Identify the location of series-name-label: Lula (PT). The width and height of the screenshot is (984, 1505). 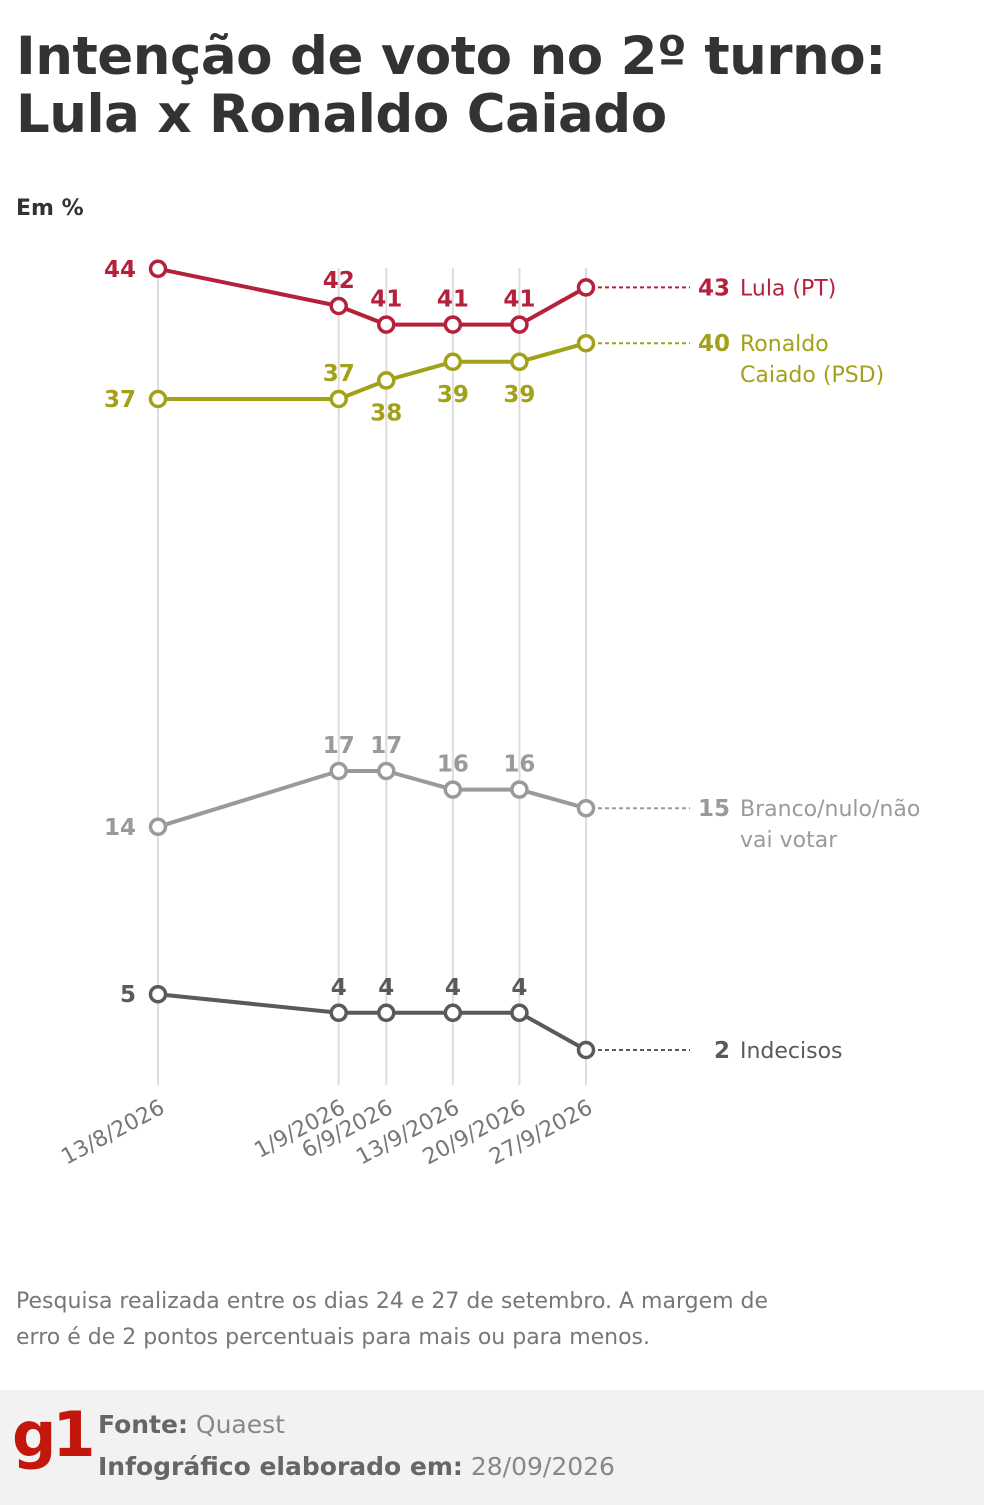
(788, 288).